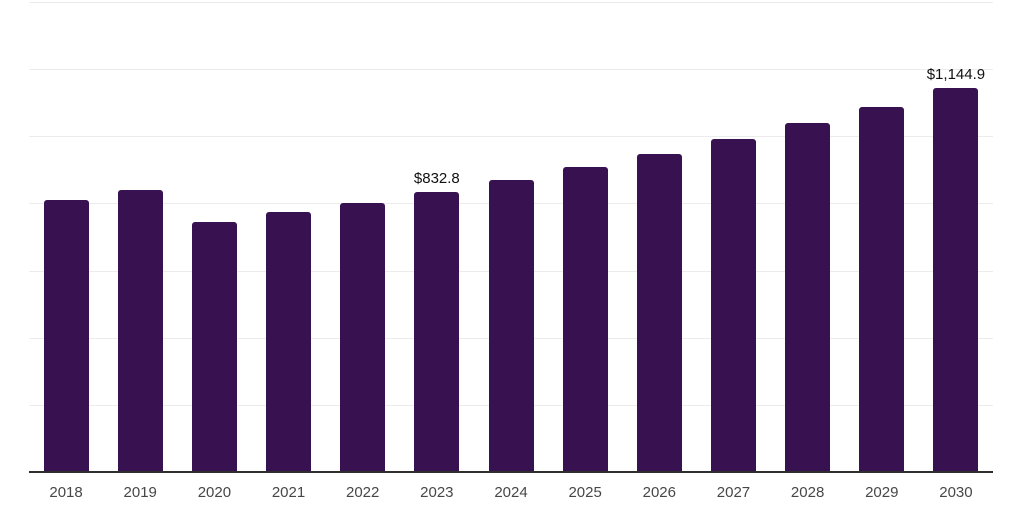  Describe the element at coordinates (66, 492) in the screenshot. I see `x-tick-2018: 2018` at that location.